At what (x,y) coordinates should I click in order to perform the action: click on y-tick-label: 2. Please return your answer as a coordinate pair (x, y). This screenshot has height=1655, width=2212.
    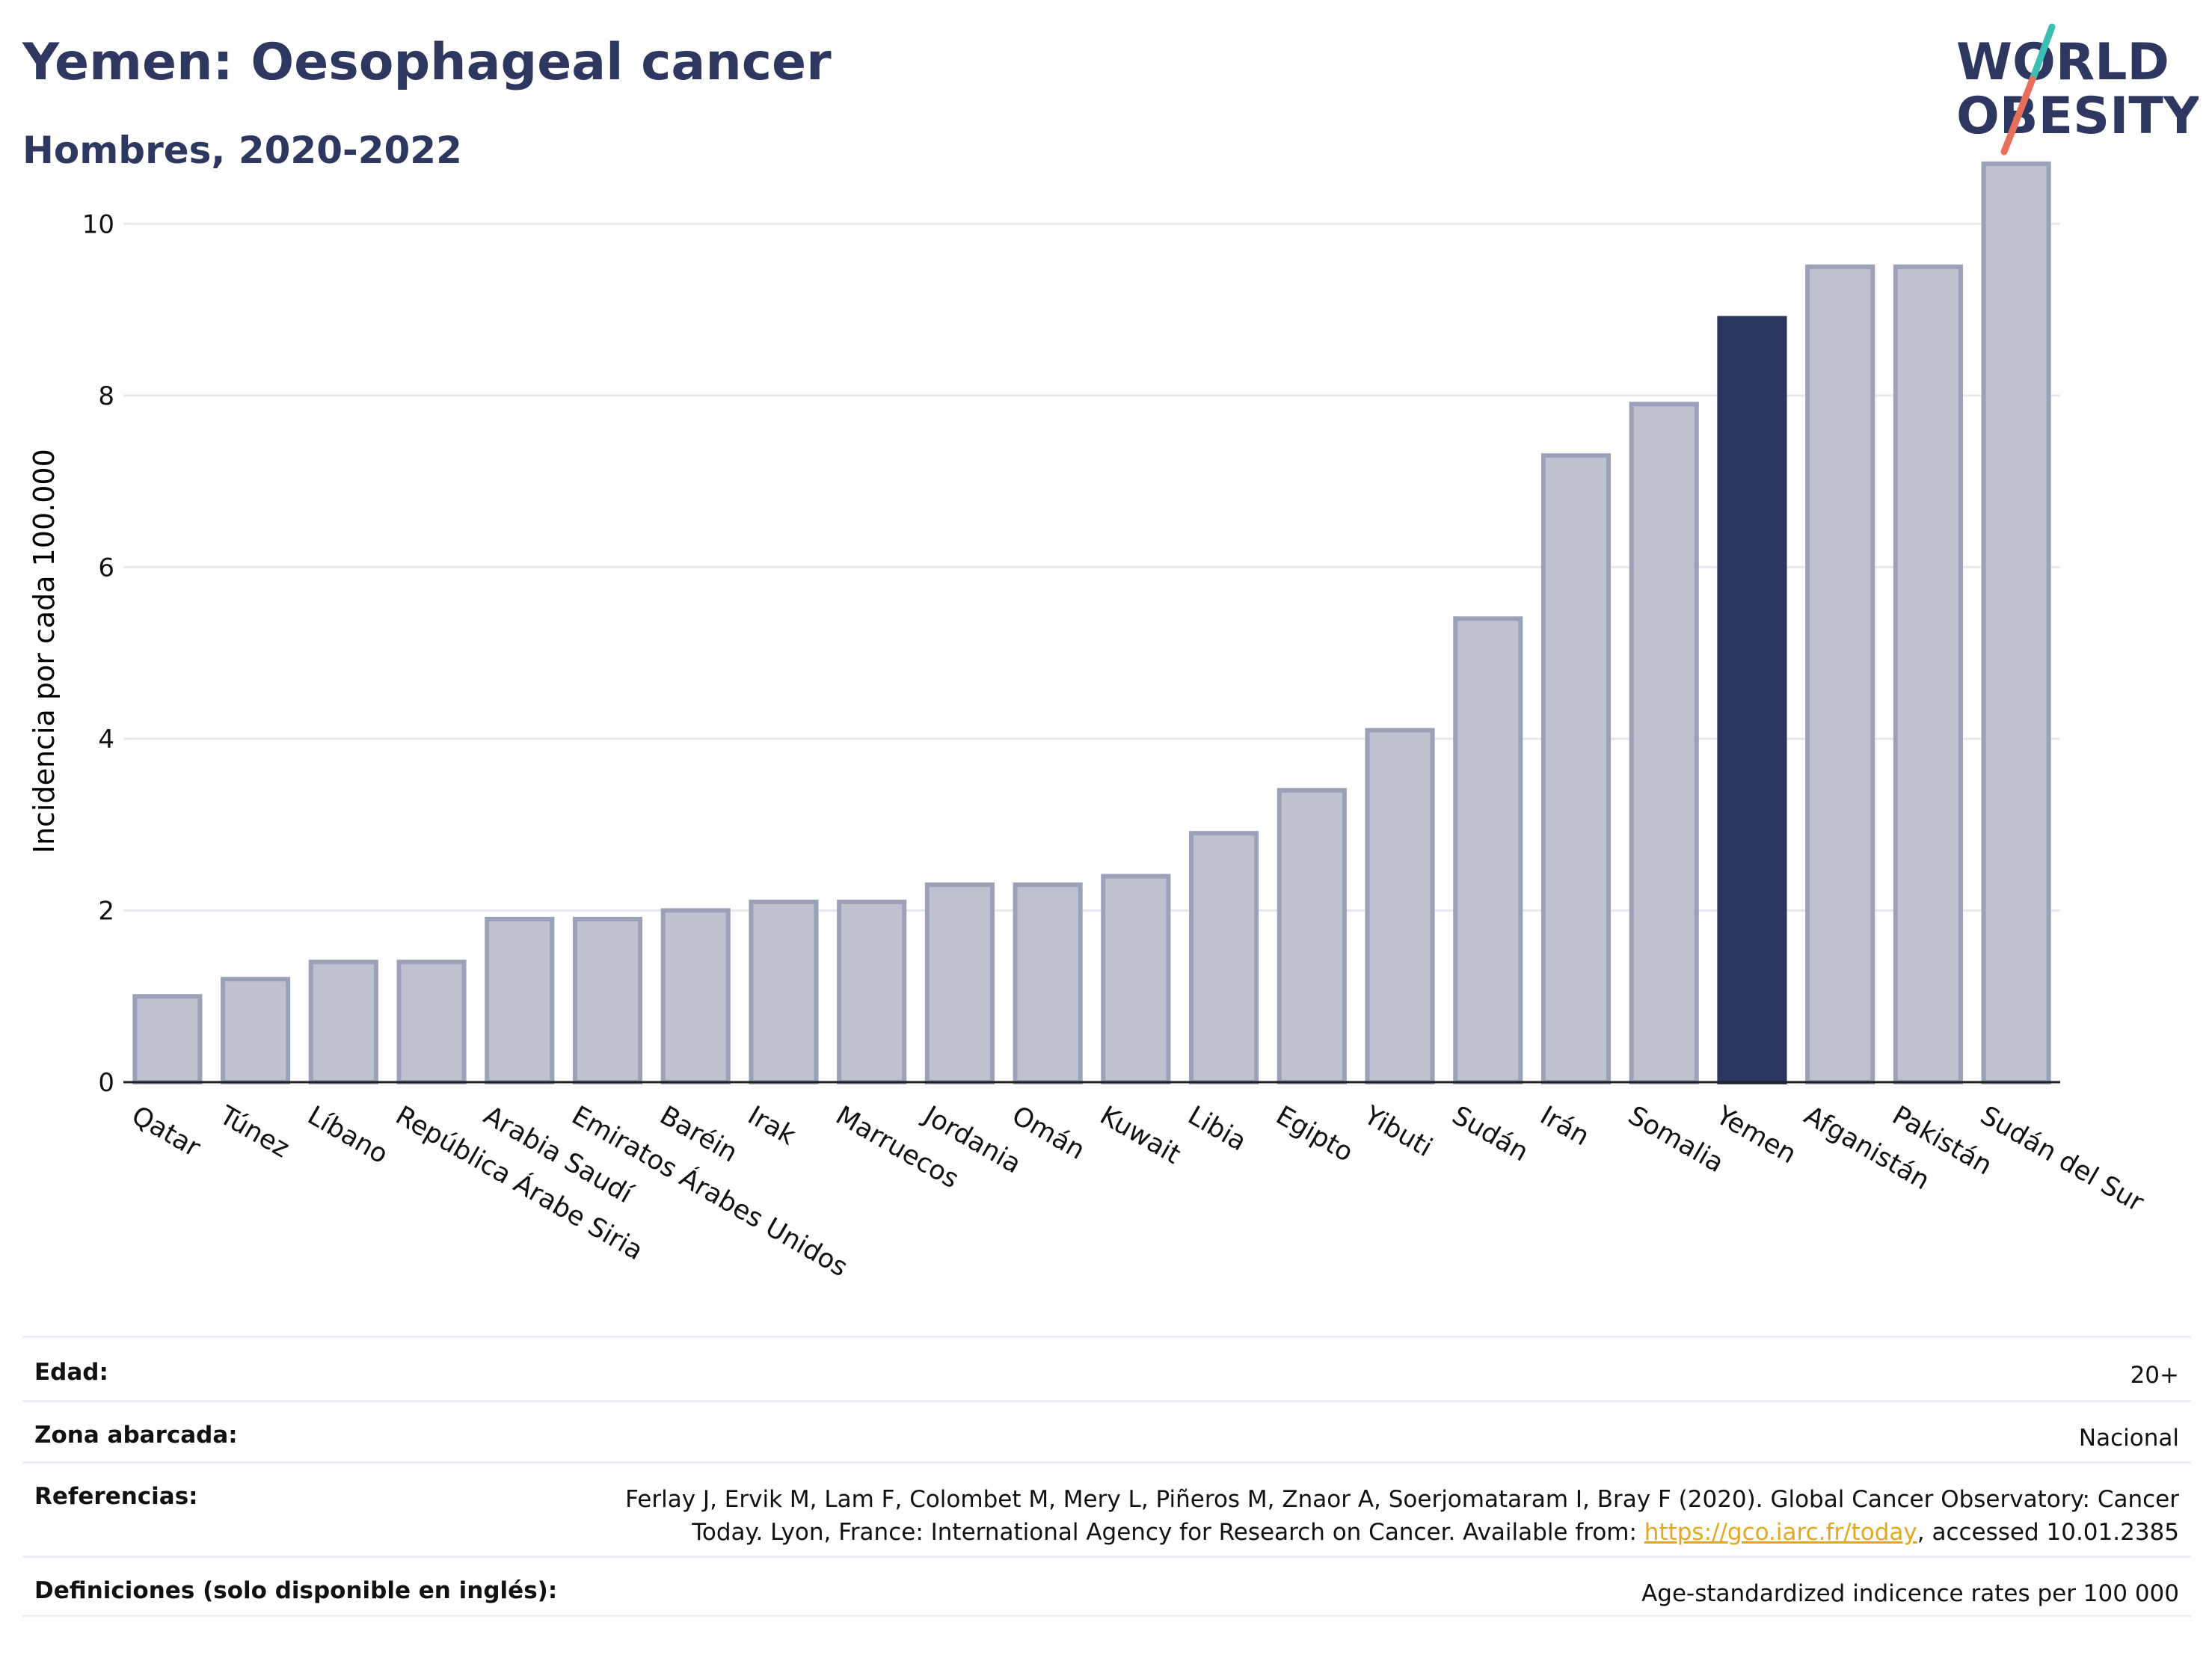
    Looking at the image, I should click on (106, 911).